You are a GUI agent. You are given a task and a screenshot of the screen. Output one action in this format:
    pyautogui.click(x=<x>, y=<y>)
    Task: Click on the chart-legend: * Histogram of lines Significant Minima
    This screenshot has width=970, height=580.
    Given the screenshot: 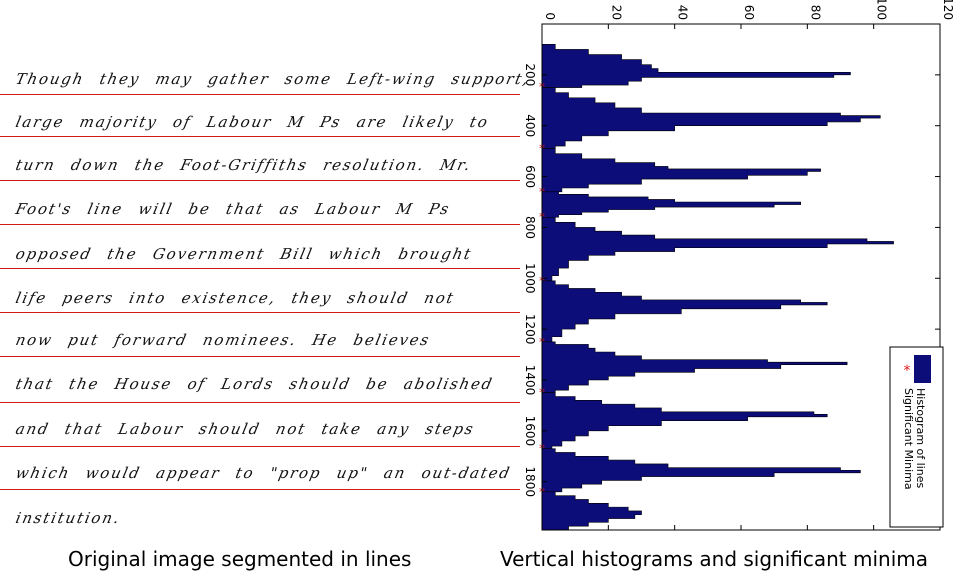 What is the action you would take?
    pyautogui.click(x=916, y=437)
    